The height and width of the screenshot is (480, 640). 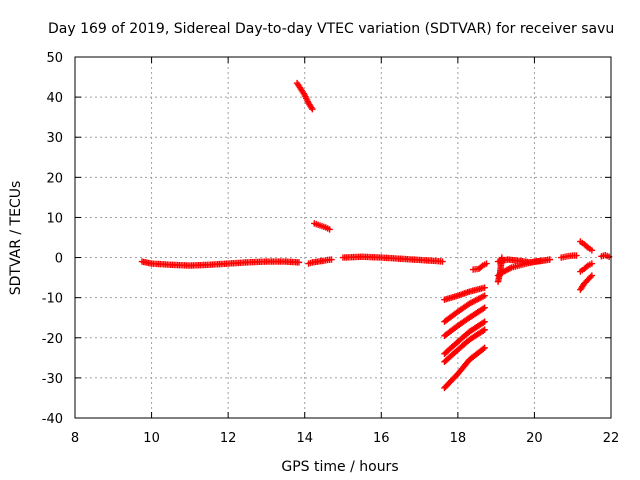 I want to click on x-axis-label: GPS time / hours, so click(x=339, y=467).